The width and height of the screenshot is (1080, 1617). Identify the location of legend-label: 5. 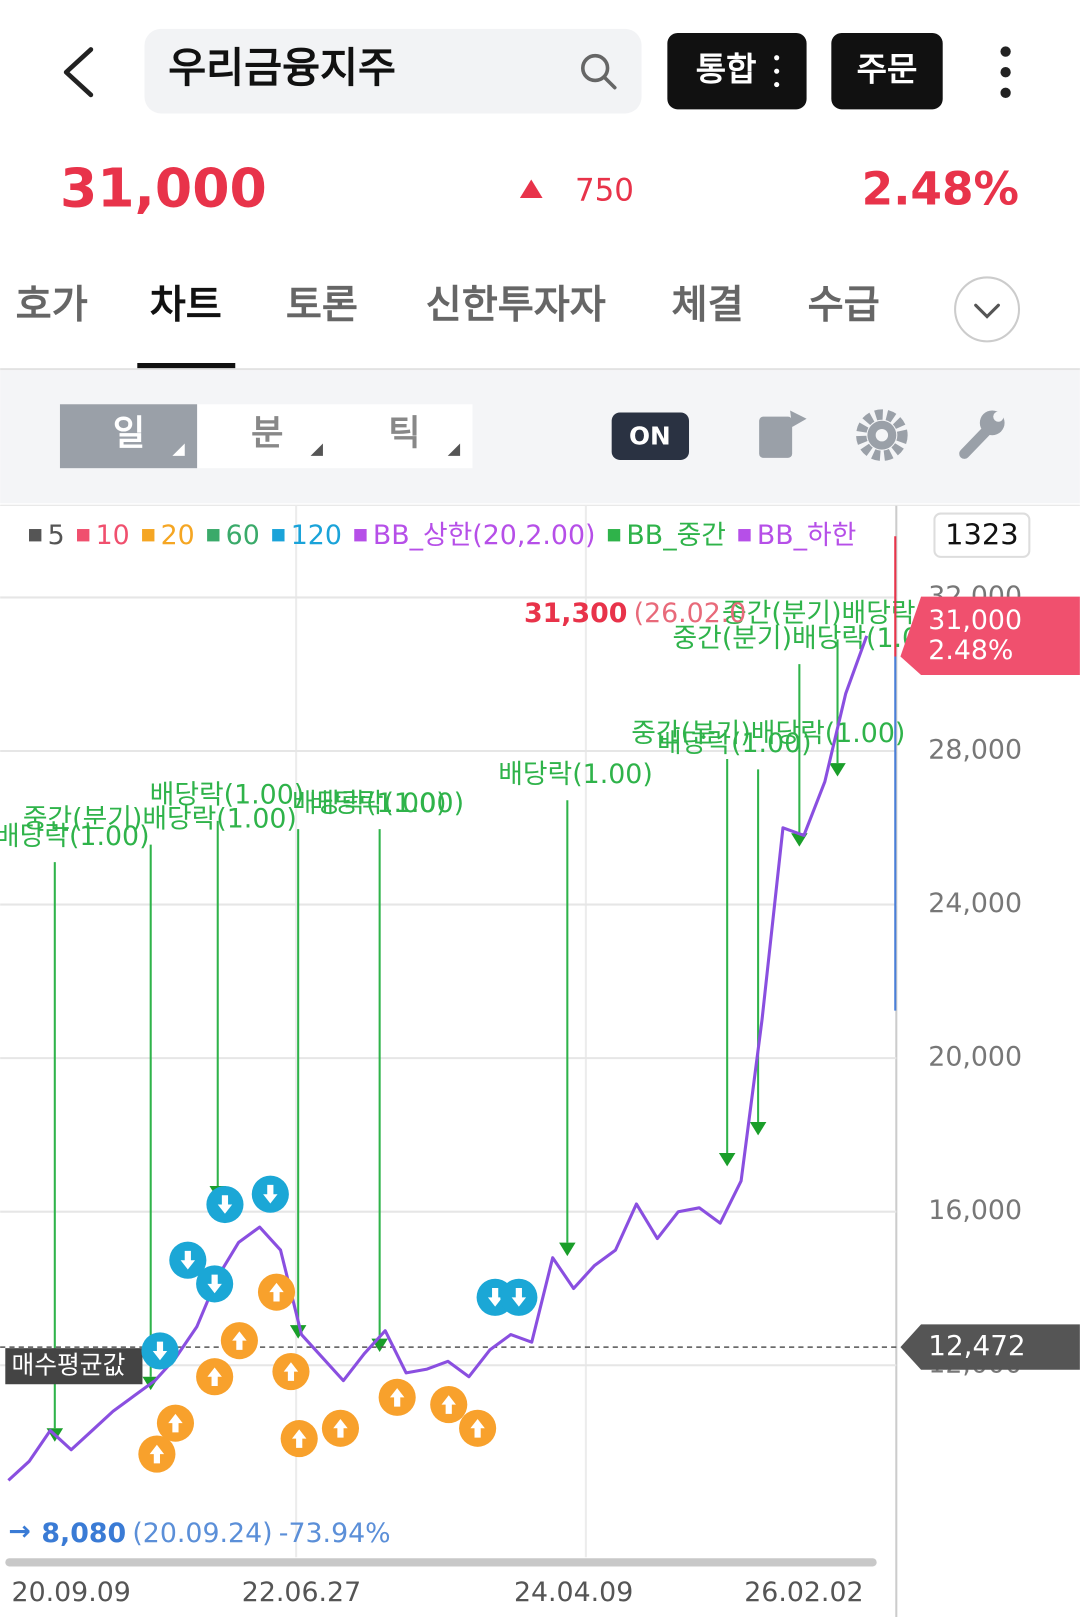
(56, 535).